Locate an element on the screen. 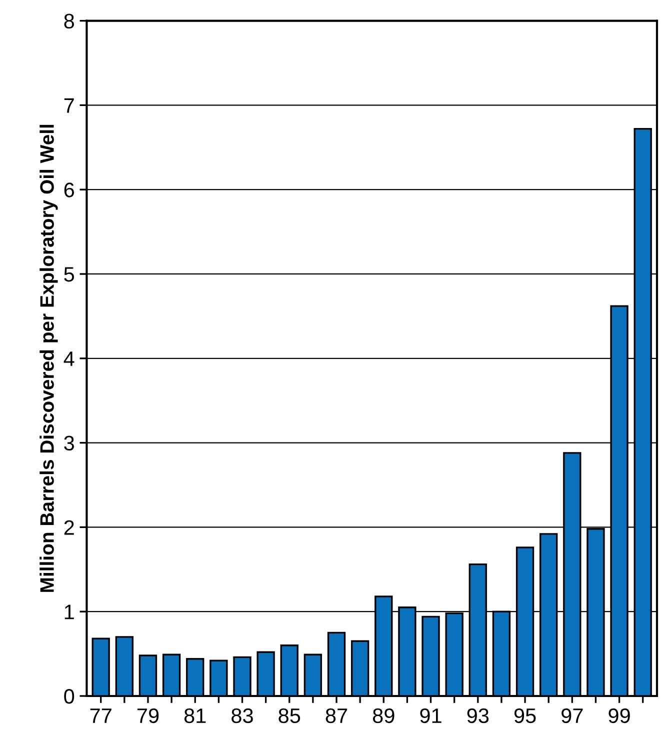 This screenshot has height=742, width=667. y-tick-label: 7 is located at coordinates (69, 105).